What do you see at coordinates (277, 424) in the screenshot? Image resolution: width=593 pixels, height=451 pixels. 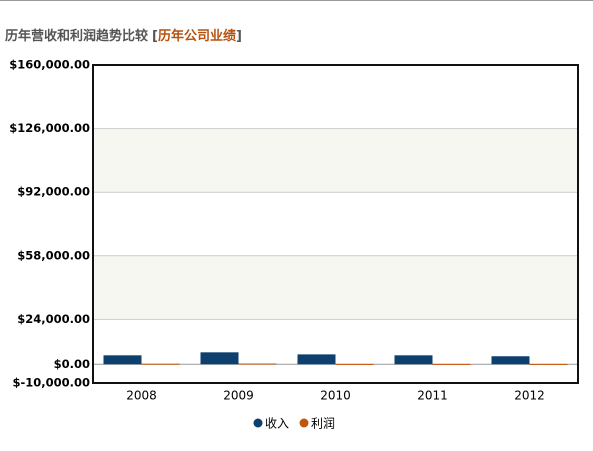 I see `legend-label: 收入` at bounding box center [277, 424].